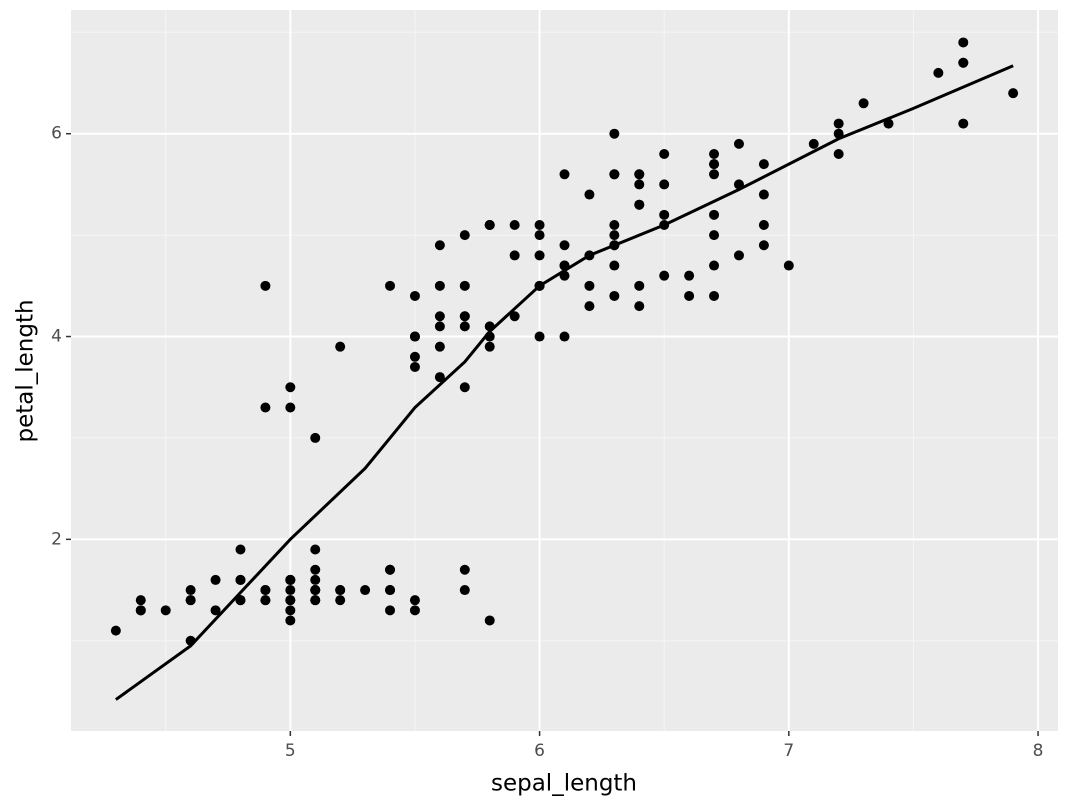 The height and width of the screenshot is (810, 1080). Describe the element at coordinates (26, 370) in the screenshot. I see `y-axis-title: petal_length` at that location.